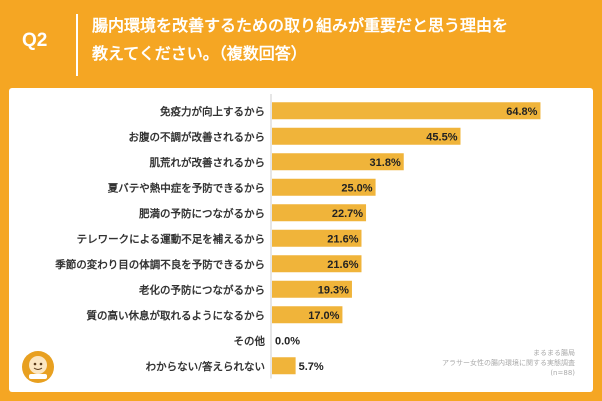 This screenshot has width=602, height=401. I want to click on category-label: 夏バテや熱中症を予防できるから, so click(186, 187).